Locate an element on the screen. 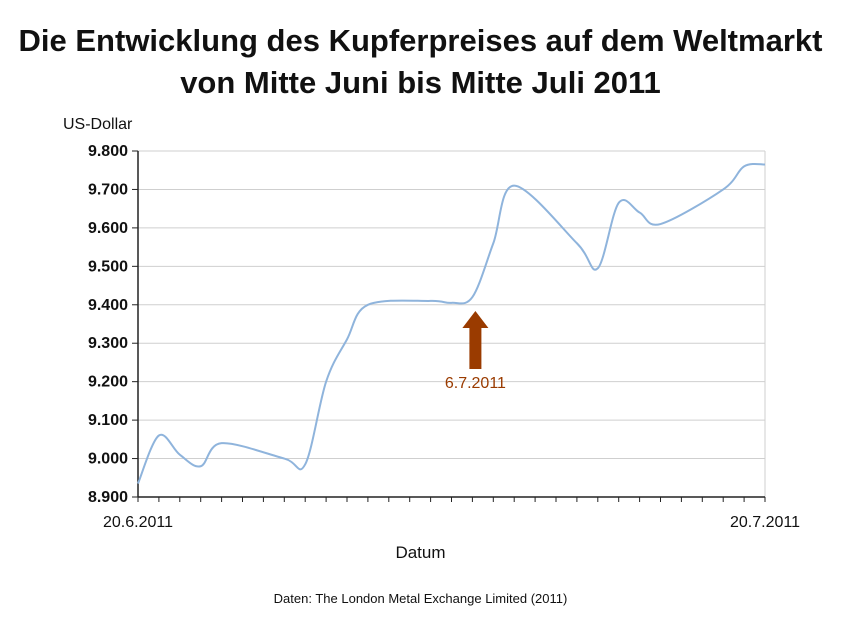  y-tick-label: 9.200 is located at coordinates (108, 382).